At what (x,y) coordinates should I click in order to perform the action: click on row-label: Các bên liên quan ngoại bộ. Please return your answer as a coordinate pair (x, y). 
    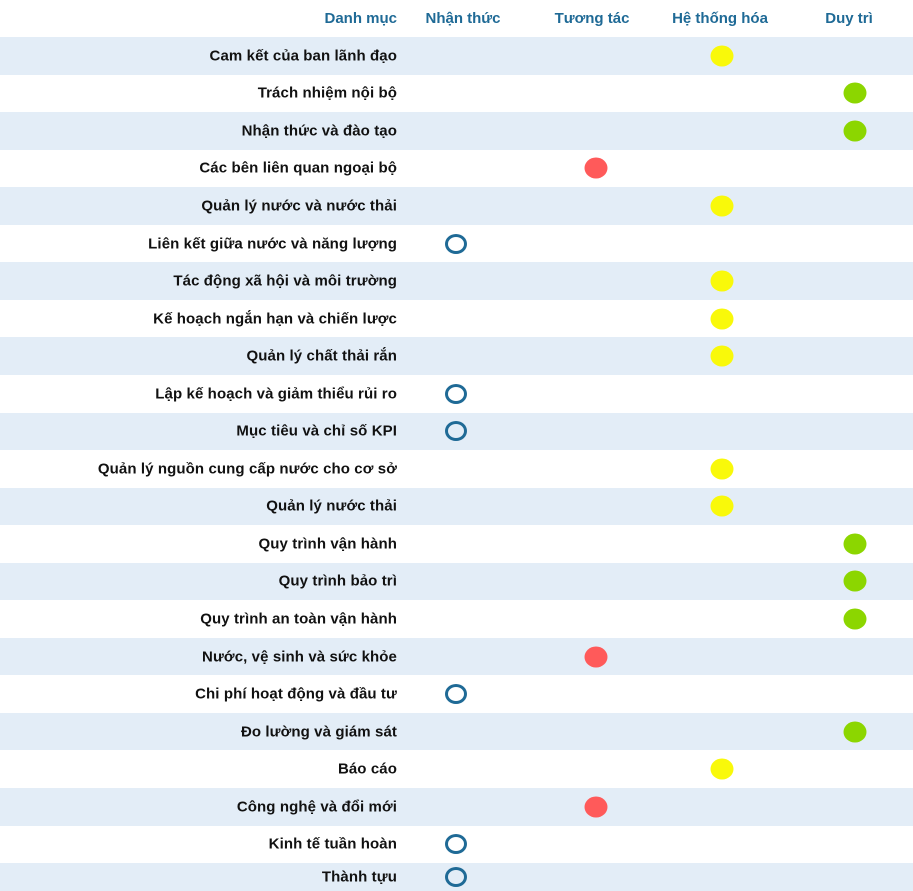
    Looking at the image, I should click on (298, 168).